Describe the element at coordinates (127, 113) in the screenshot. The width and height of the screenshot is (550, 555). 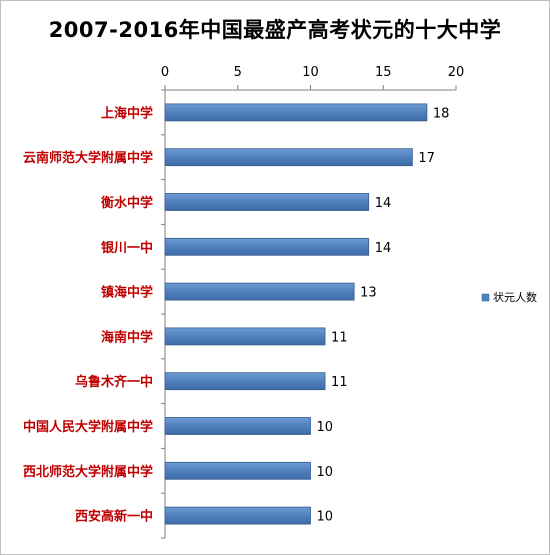
I see `category-label: 上海中学` at that location.